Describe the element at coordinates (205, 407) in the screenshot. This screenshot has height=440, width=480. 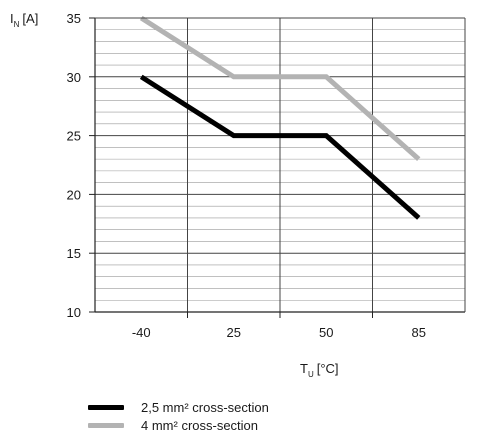
I see `legend-label-2-5mm: 2,5 mm² cross-section` at that location.